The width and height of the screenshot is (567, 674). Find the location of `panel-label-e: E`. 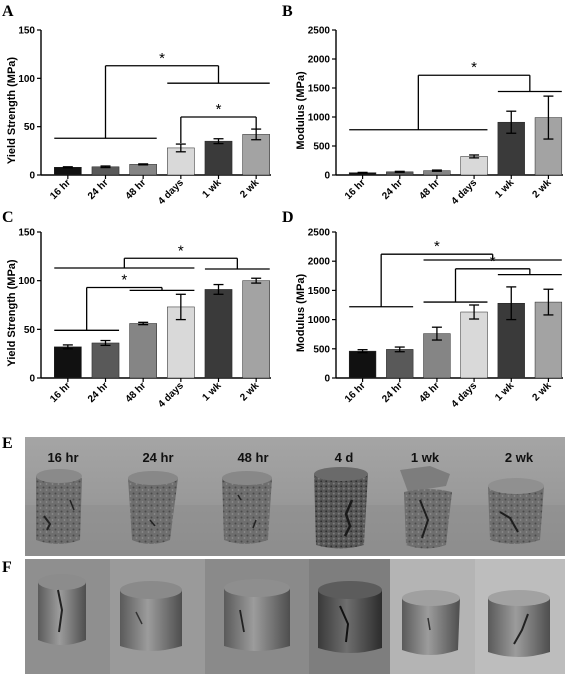

panel-label-e: E is located at coordinates (7, 443).